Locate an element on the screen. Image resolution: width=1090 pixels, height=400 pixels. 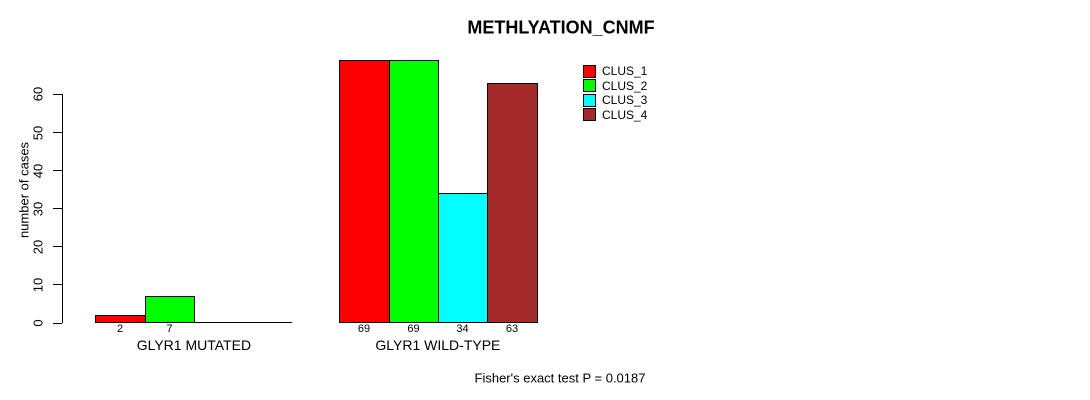
y-tick-label: 0 is located at coordinates (38, 323).